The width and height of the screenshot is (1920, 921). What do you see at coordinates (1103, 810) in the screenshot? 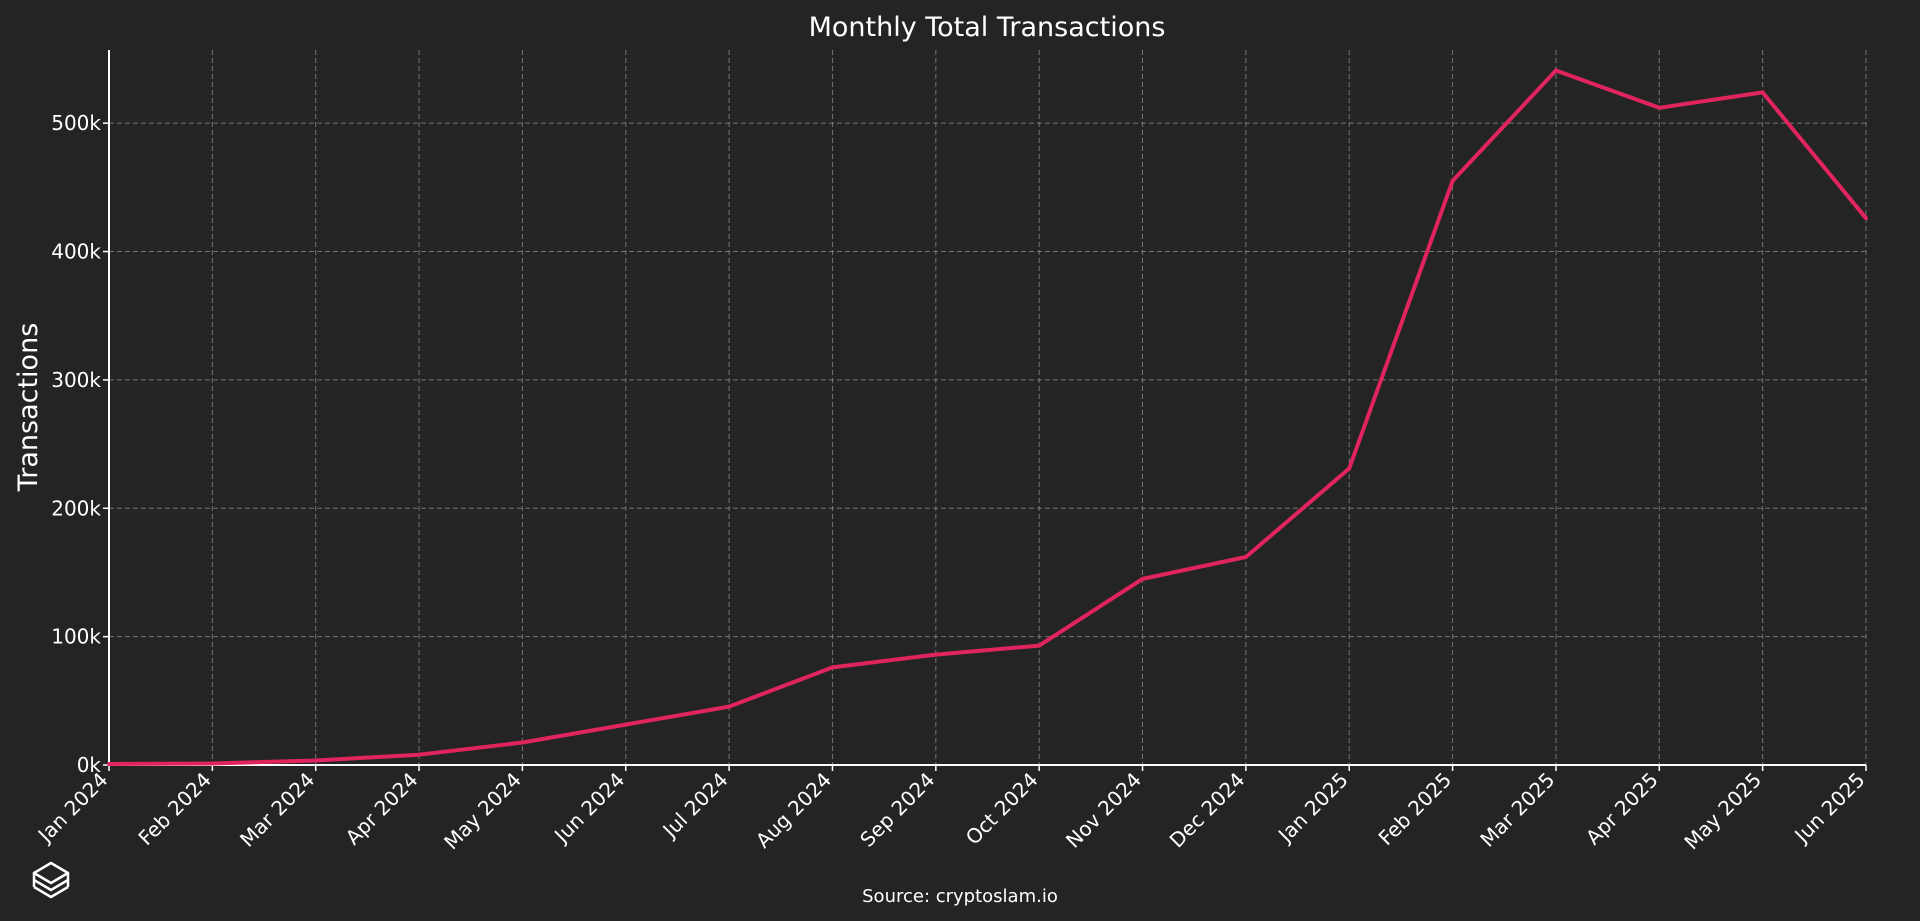
I see `x-tick-label: Nov 2024` at bounding box center [1103, 810].